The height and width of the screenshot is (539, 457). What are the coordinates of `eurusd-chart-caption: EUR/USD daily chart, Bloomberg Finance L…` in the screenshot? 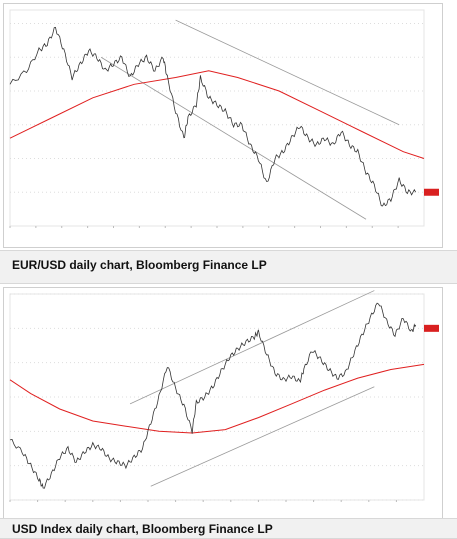 It's located at (228, 267).